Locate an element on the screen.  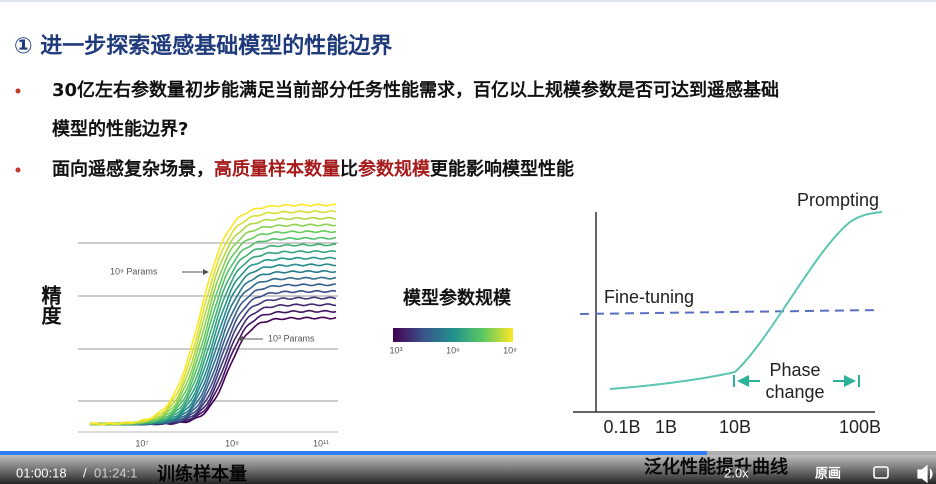
highlight: 高质量样本数量 is located at coordinates (277, 169).